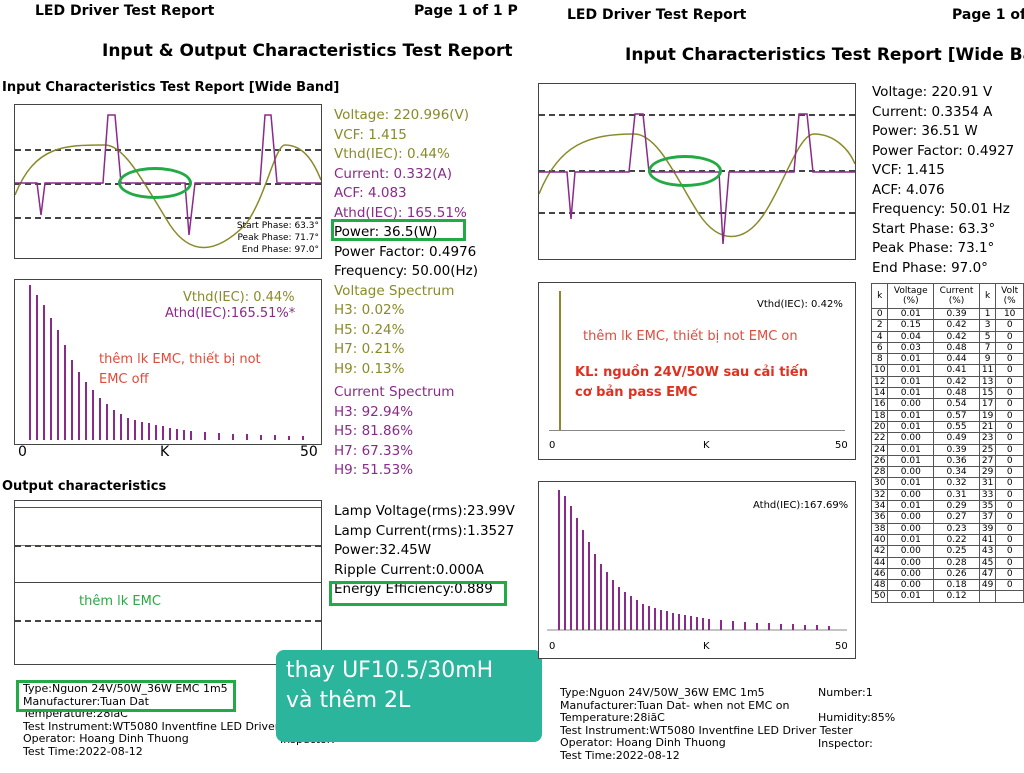  Describe the element at coordinates (369, 329) in the screenshot. I see `left-vs-h5: H5: 0.24%` at that location.